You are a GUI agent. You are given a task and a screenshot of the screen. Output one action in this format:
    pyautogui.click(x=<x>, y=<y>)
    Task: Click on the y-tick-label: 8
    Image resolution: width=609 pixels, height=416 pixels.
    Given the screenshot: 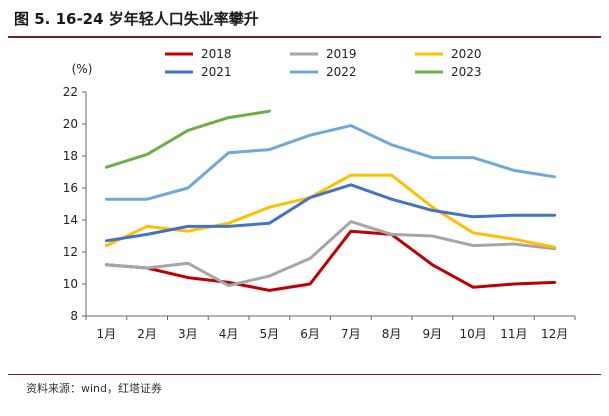 What is the action you would take?
    pyautogui.click(x=74, y=316)
    